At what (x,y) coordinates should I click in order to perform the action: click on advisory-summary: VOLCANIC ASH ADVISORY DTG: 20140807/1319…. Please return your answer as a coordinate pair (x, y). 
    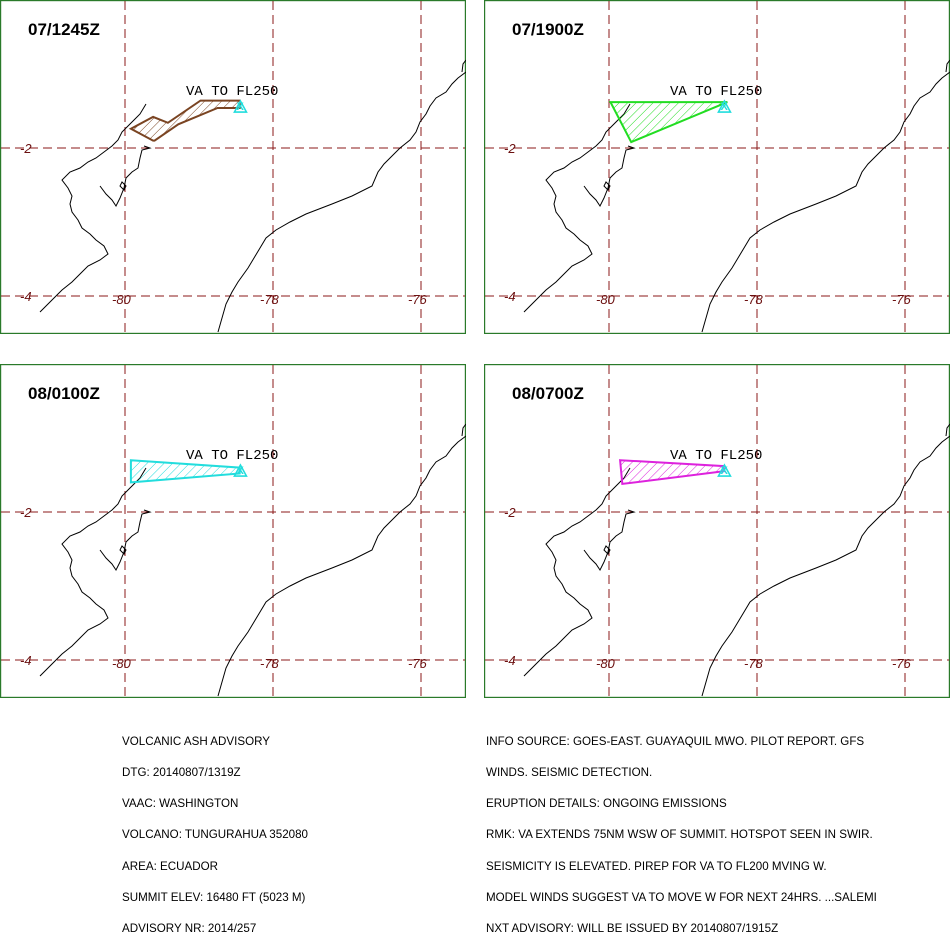
    Looking at the image, I should click on (215, 830).